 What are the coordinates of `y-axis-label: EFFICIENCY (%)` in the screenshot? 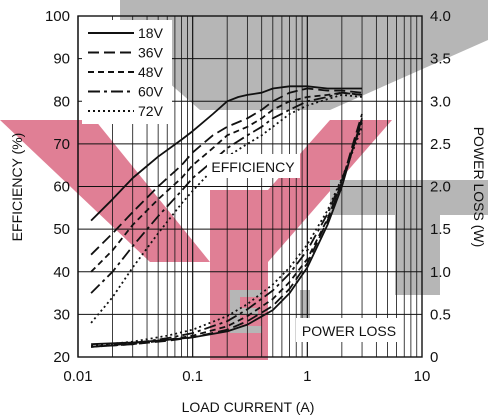 It's located at (17, 187).